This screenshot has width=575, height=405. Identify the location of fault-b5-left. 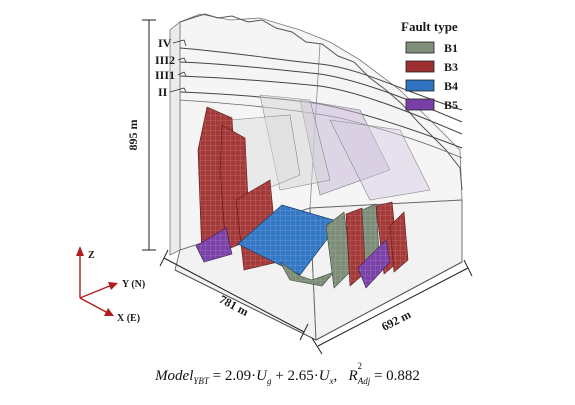
(214, 245).